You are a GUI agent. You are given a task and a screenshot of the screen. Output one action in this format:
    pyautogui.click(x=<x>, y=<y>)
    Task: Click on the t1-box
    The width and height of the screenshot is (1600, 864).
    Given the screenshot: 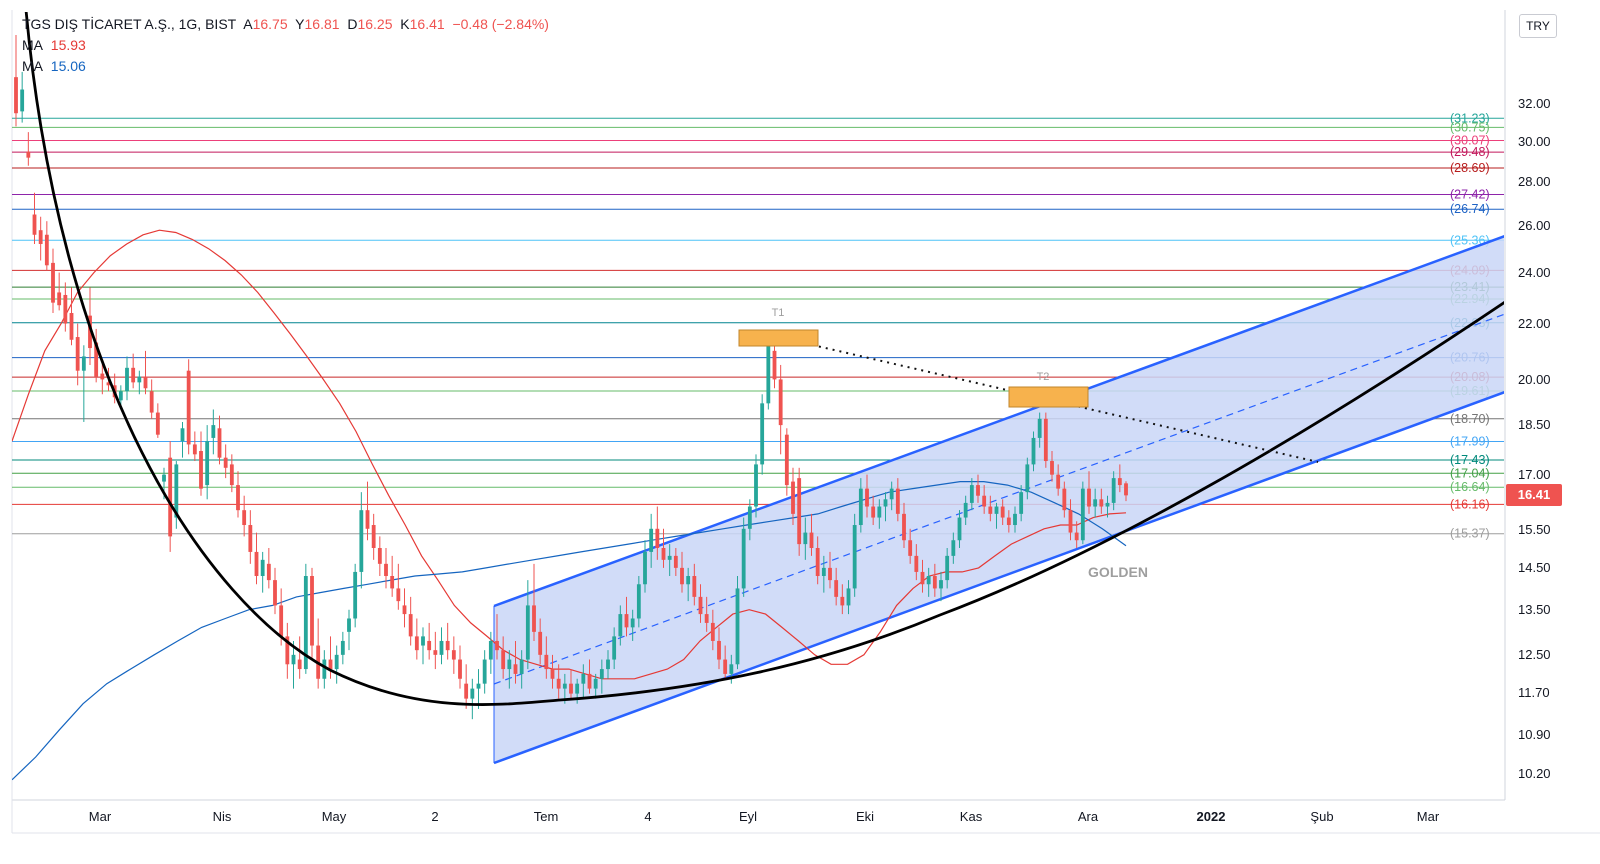 What is the action you would take?
    pyautogui.click(x=778, y=338)
    